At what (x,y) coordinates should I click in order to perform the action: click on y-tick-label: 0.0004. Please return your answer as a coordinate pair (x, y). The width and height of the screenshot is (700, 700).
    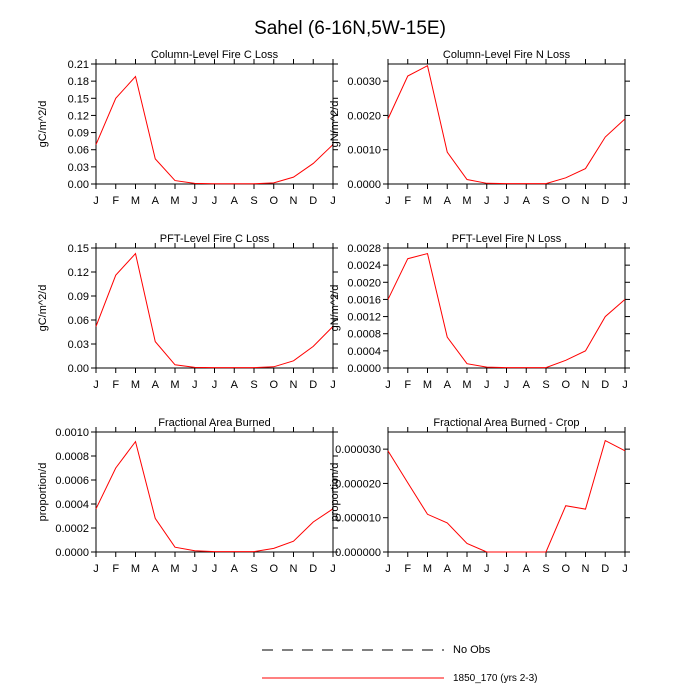
    Looking at the image, I should click on (364, 352).